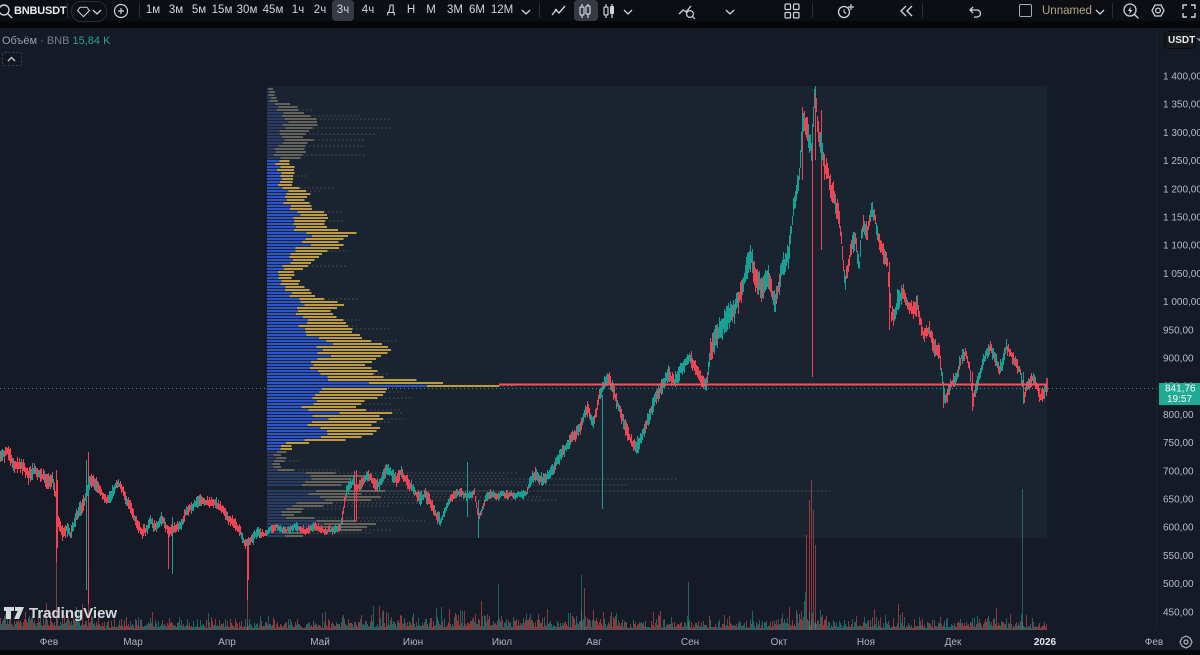 This screenshot has height=655, width=1200. What do you see at coordinates (1181, 218) in the screenshot?
I see `svg-text: 1 150,00` at bounding box center [1181, 218].